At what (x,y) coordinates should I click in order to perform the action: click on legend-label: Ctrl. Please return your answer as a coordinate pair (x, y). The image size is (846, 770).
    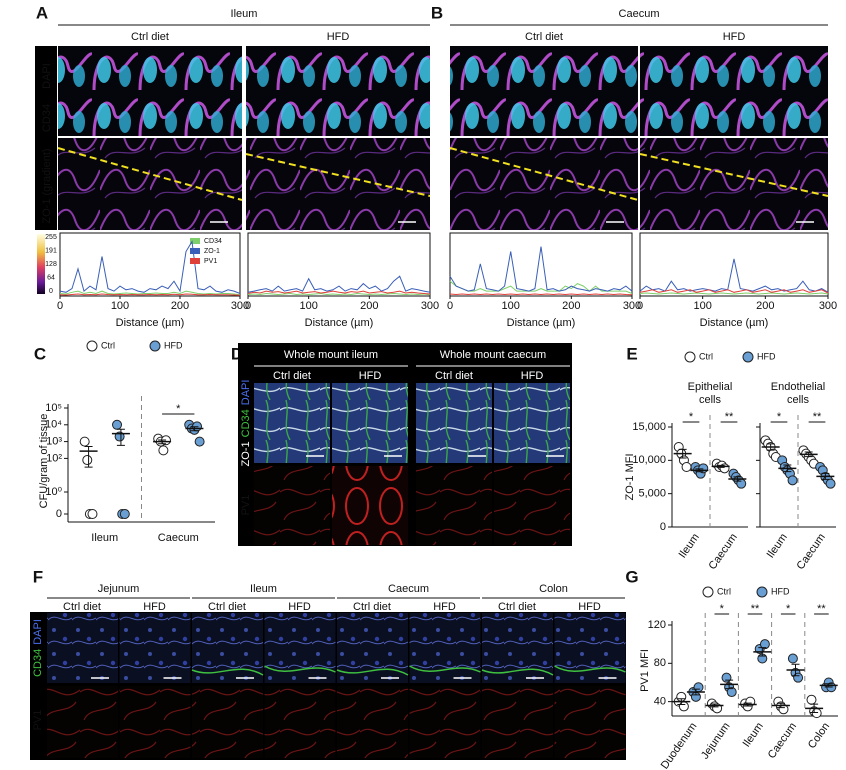
    Looking at the image, I should click on (706, 356).